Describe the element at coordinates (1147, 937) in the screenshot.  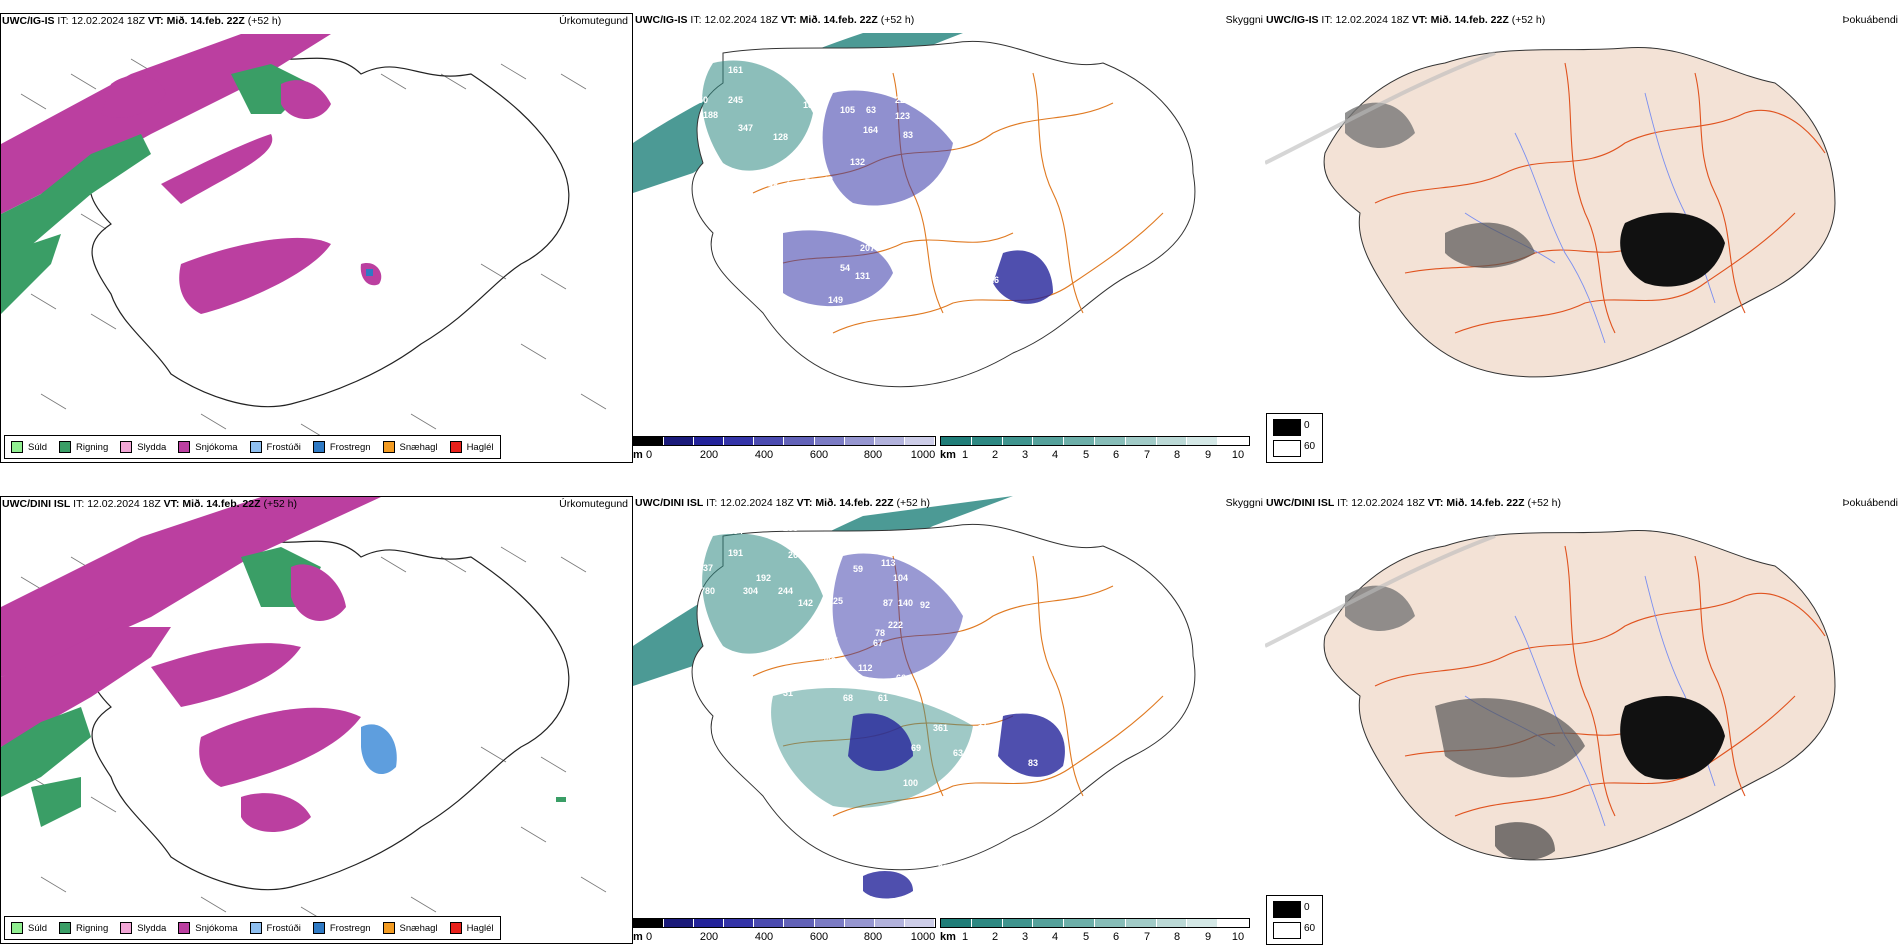
I see `colorbar-tick: 7` at that location.